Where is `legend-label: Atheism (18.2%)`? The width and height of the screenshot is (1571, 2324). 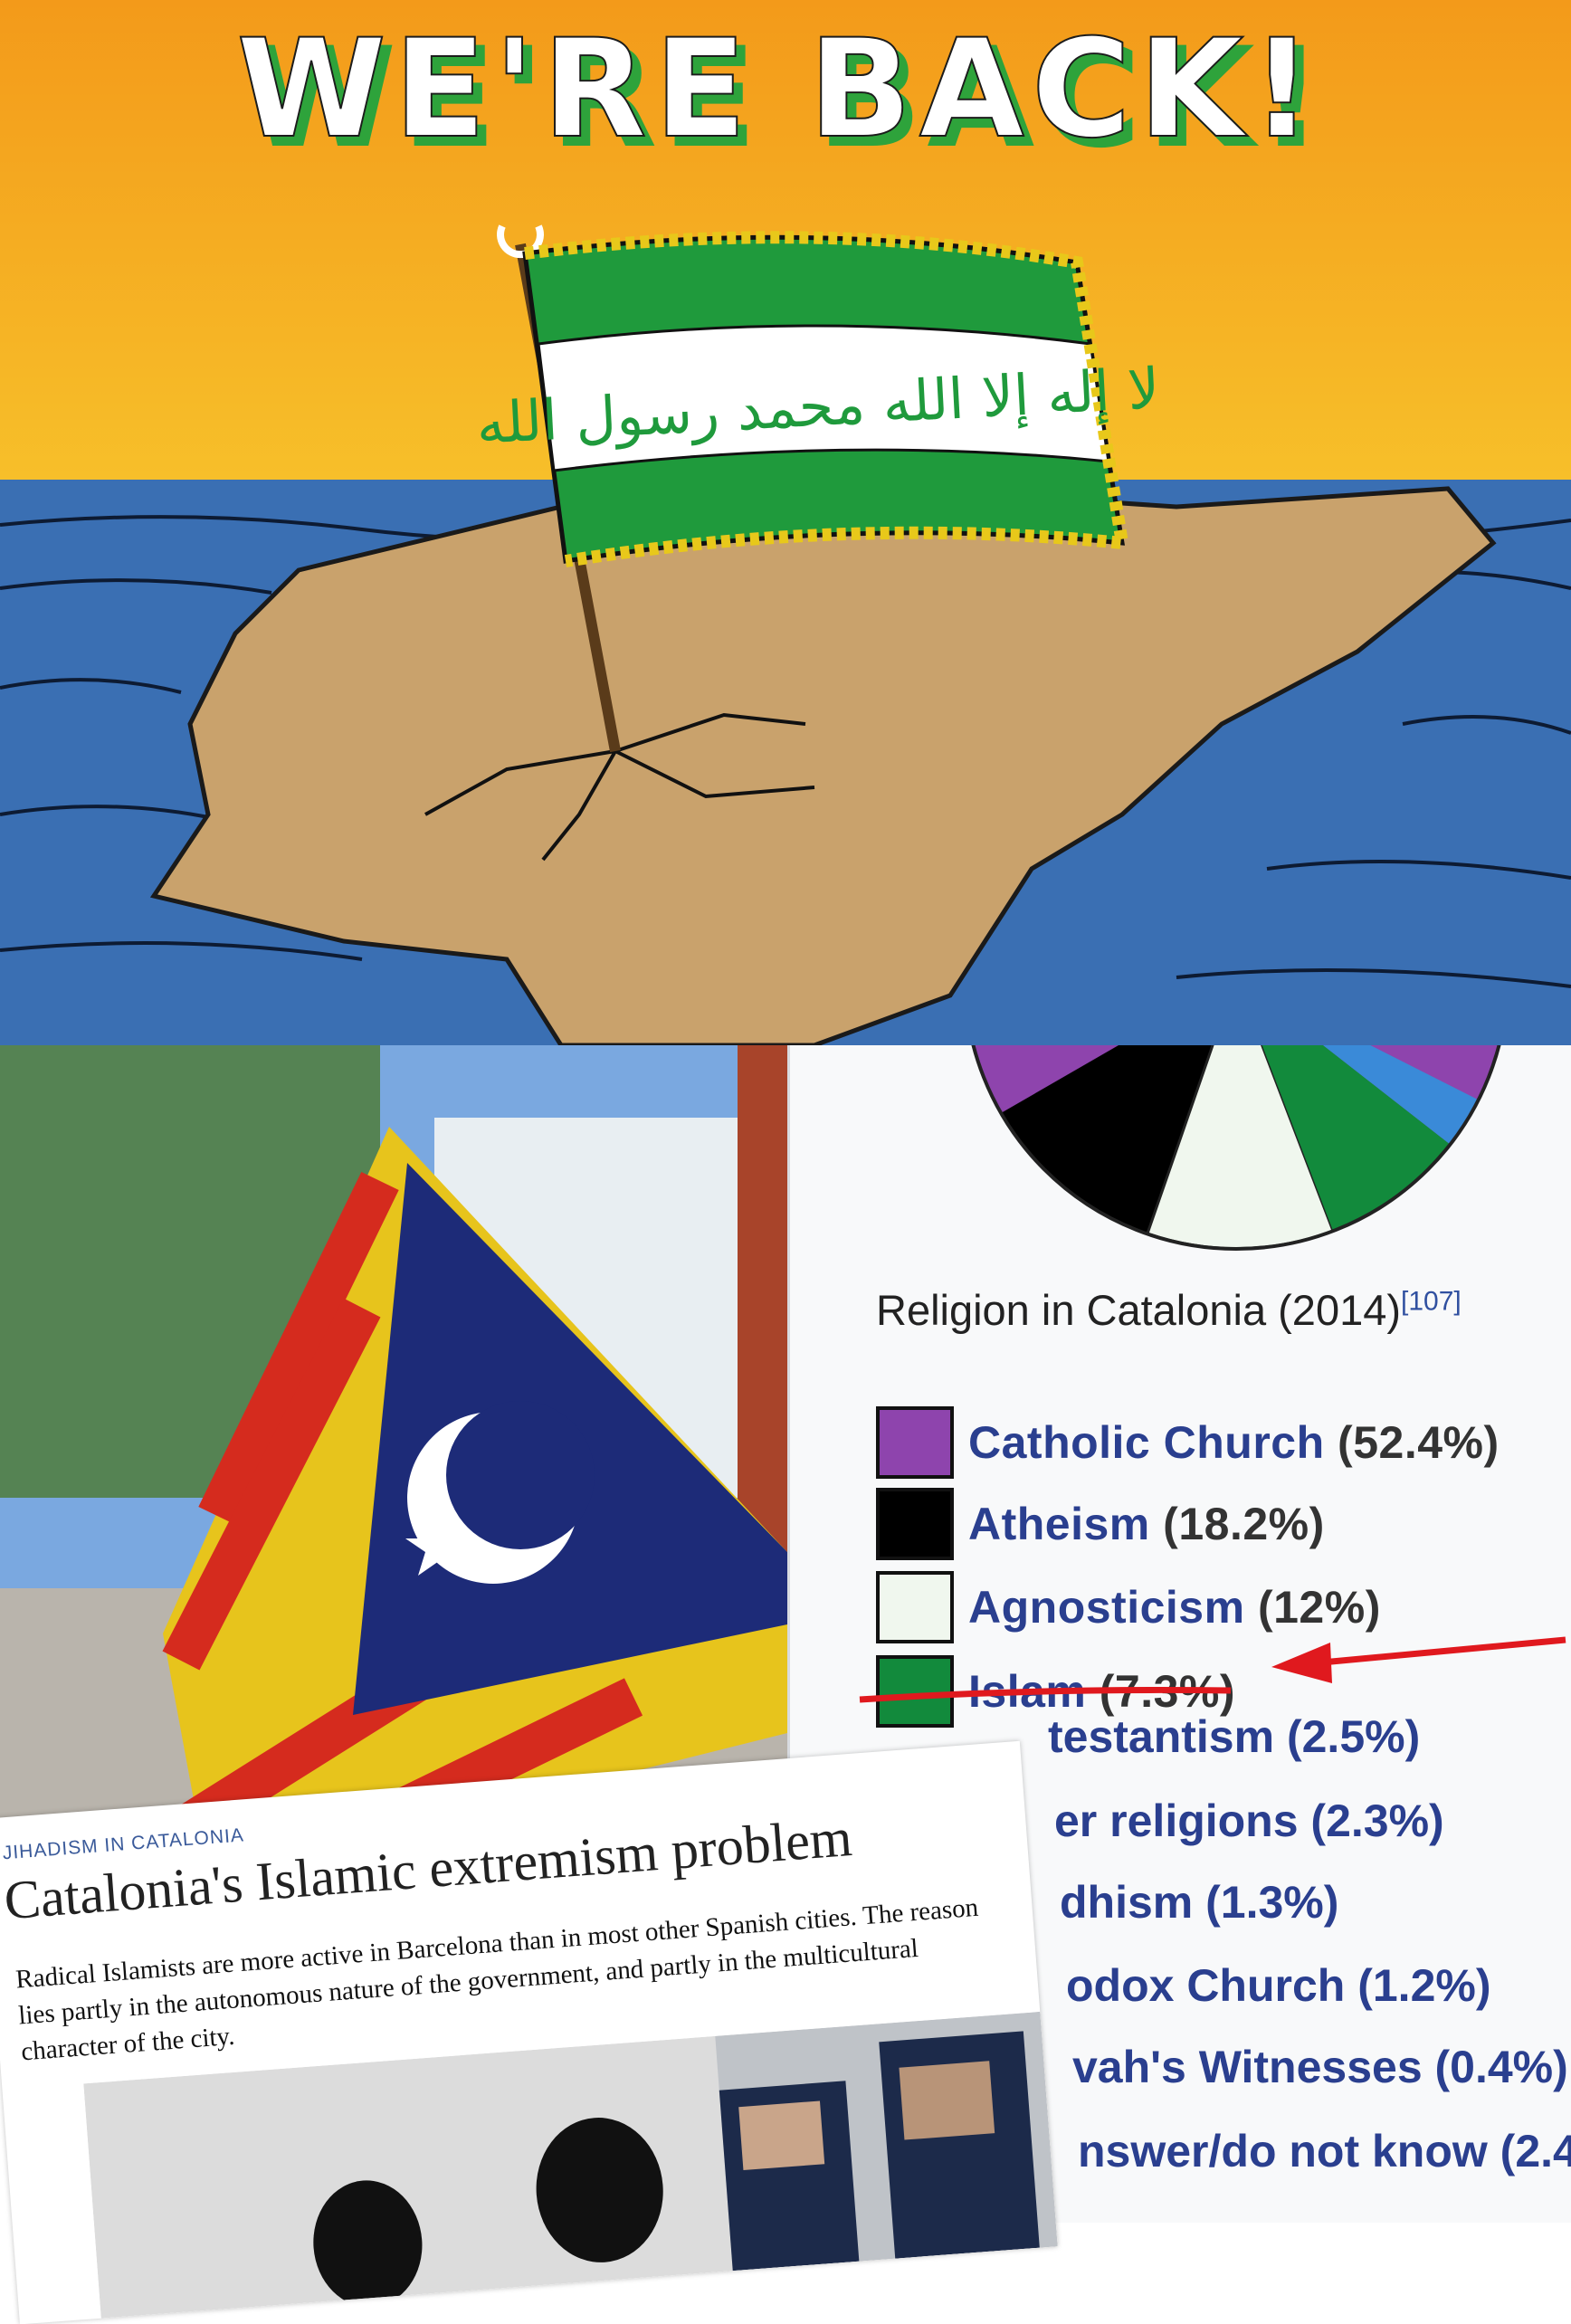 legend-label: Atheism (18.2%) is located at coordinates (1146, 1524).